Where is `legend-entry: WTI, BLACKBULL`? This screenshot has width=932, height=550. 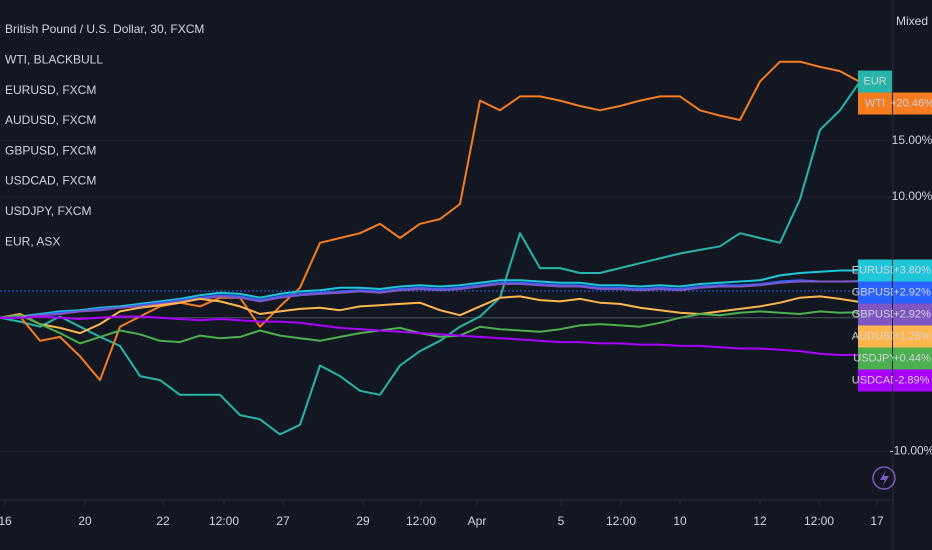 legend-entry: WTI, BLACKBULL is located at coordinates (54, 59).